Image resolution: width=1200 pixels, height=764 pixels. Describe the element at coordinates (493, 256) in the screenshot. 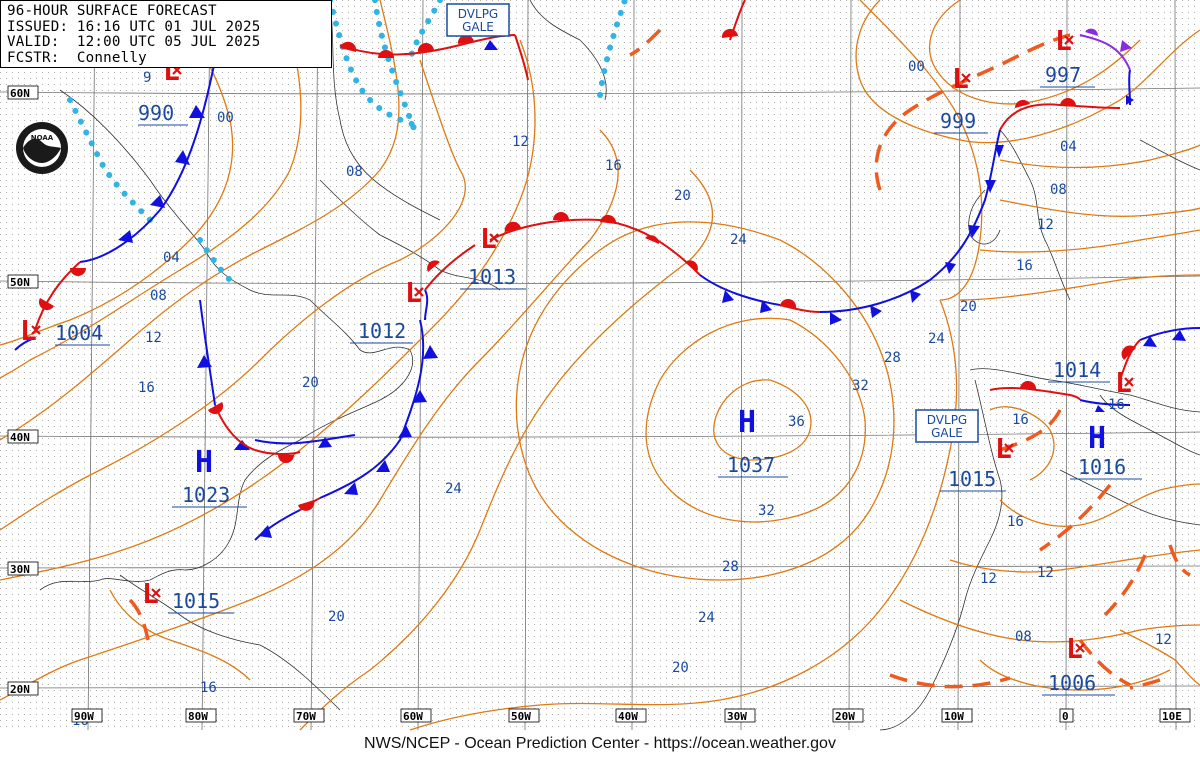

I see `low-1013: L 1013` at that location.